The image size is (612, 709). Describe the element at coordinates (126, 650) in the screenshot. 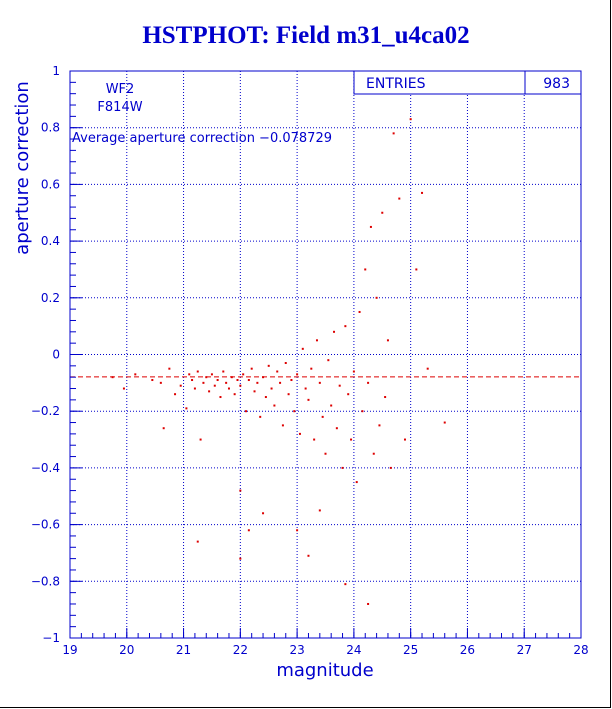

I see `x-tick-label: 20` at that location.